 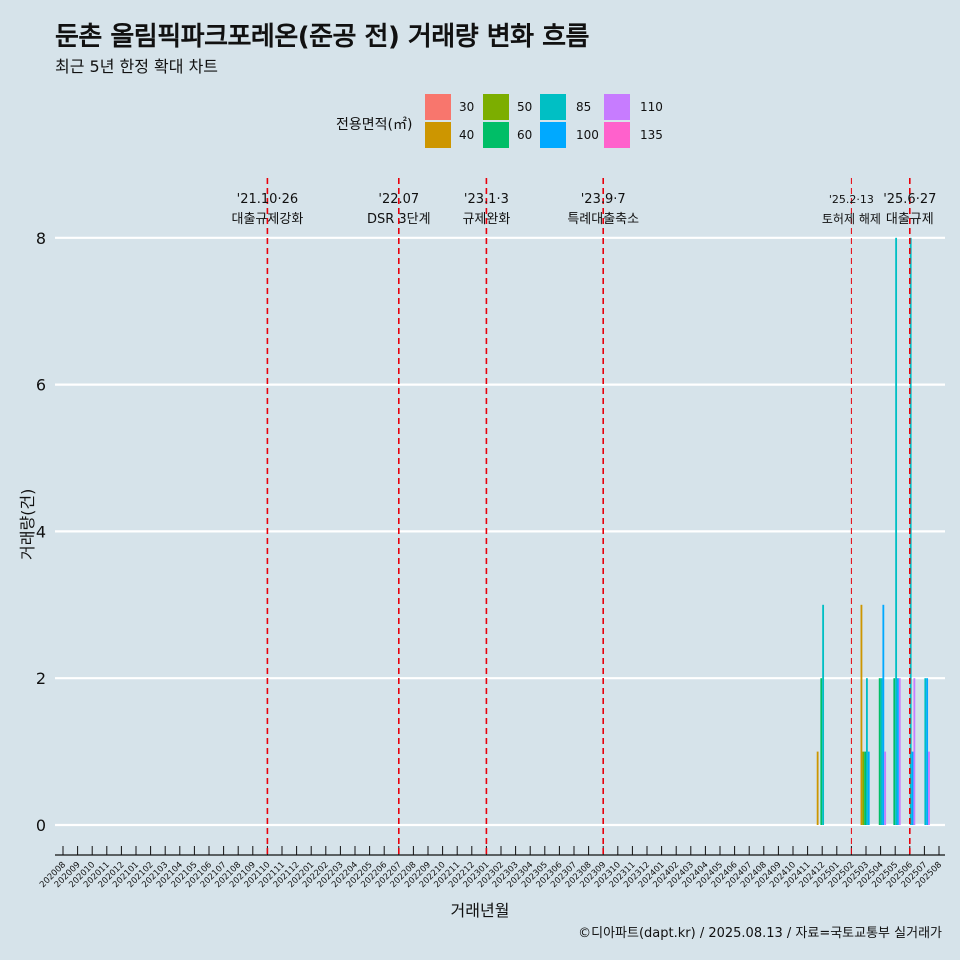 What do you see at coordinates (41, 825) in the screenshot?
I see `y-tick-label: 0` at bounding box center [41, 825].